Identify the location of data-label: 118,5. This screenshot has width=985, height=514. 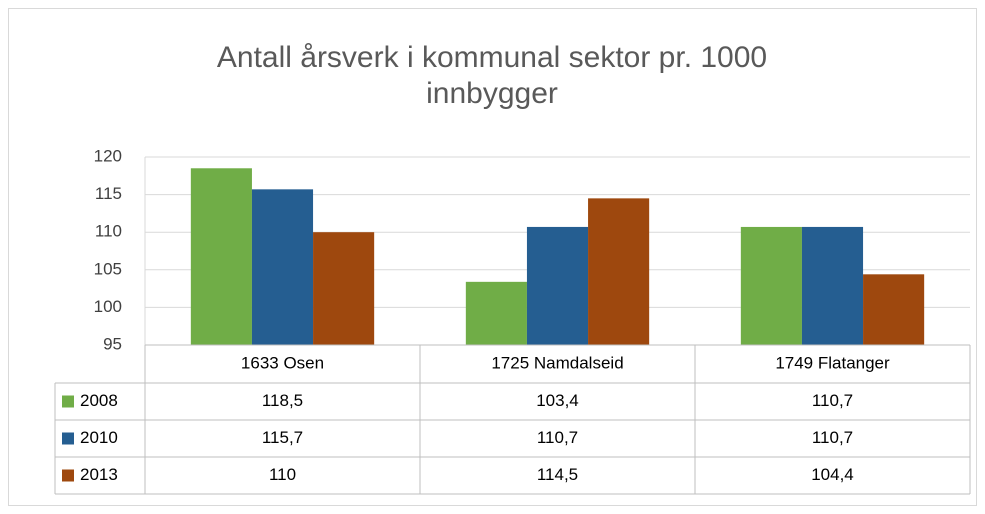
(282, 400).